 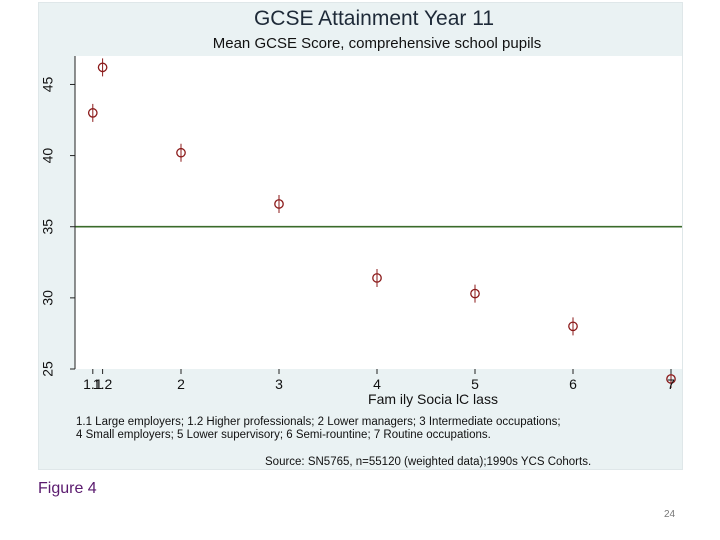 I want to click on y-tick-label: 35, so click(x=48, y=227).